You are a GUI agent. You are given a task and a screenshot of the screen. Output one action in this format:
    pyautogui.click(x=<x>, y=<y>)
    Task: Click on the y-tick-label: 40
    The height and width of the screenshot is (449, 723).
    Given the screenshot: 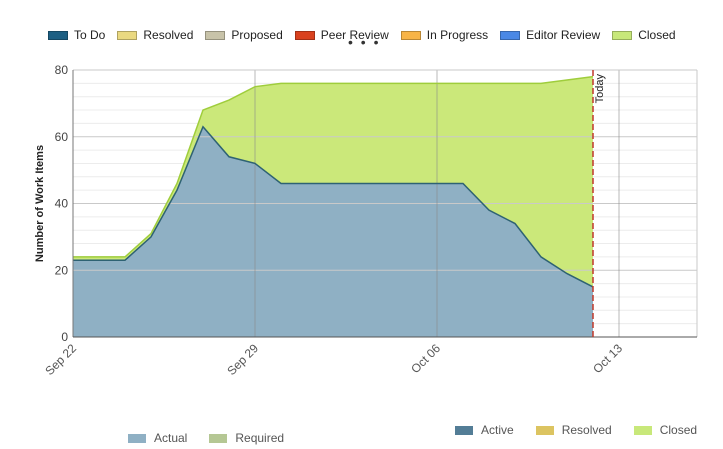 What is the action you would take?
    pyautogui.click(x=62, y=204)
    